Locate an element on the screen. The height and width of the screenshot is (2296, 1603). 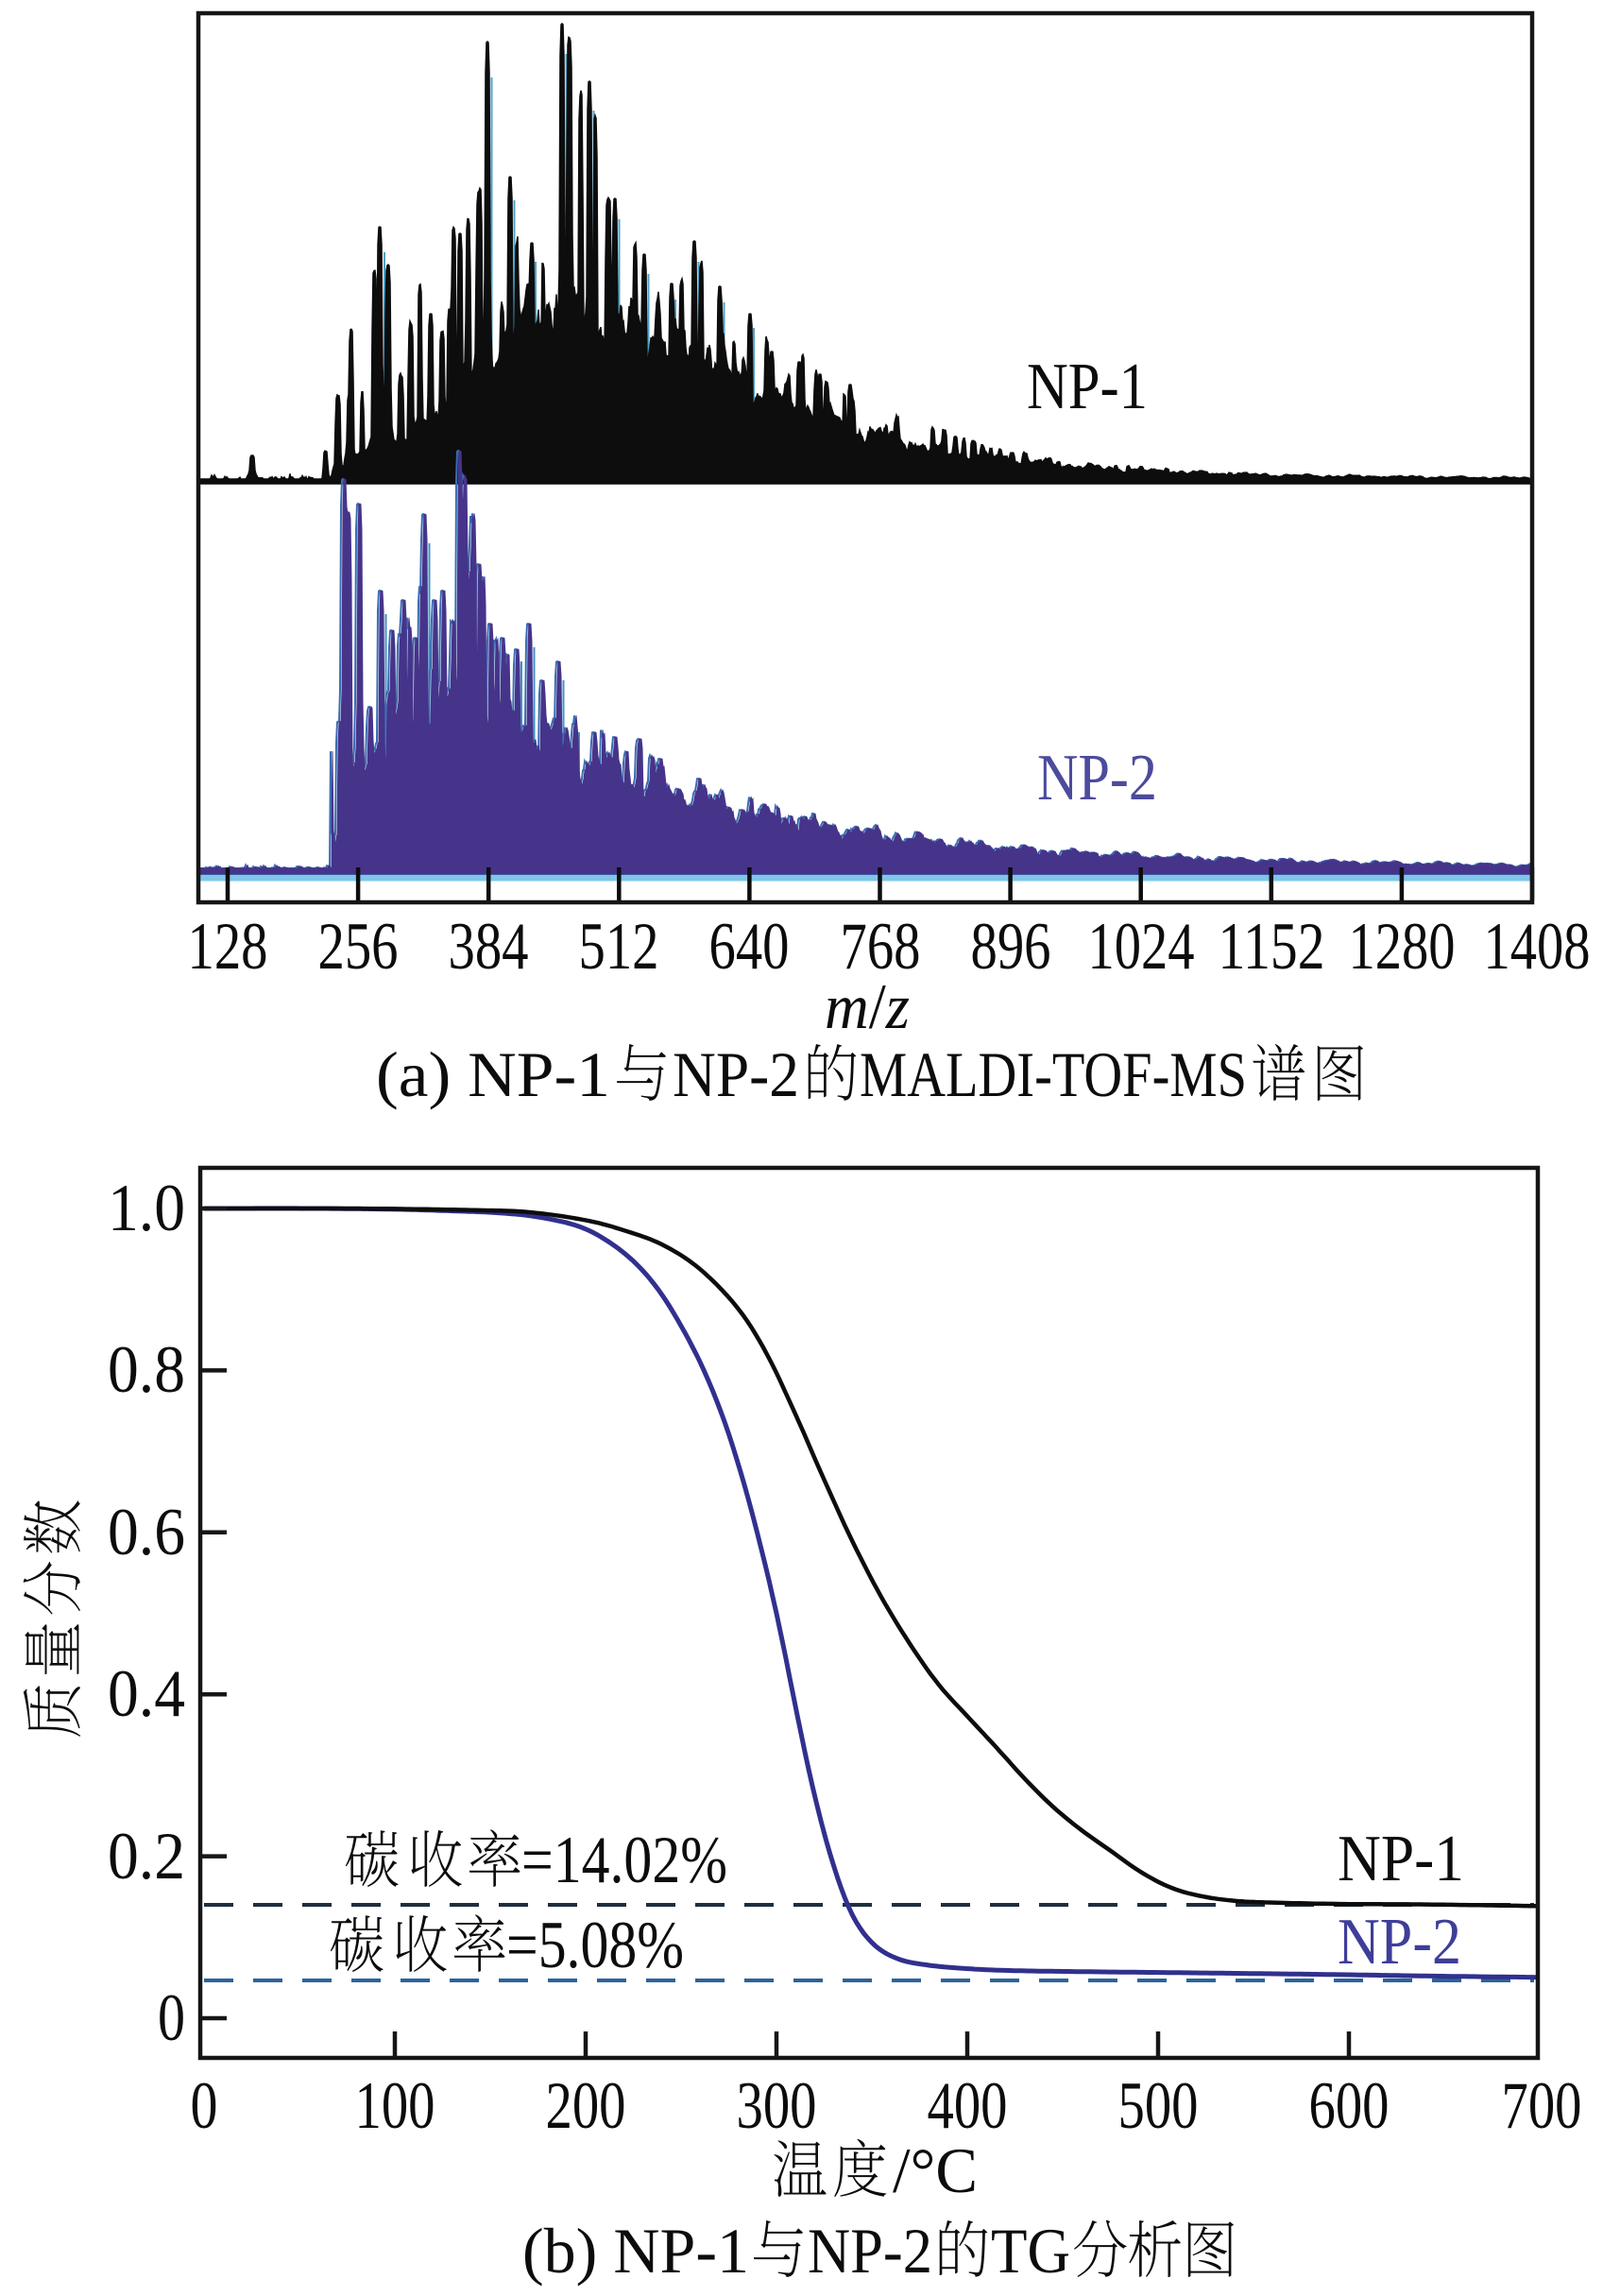
svg-text: 128 is located at coordinates (228, 947).